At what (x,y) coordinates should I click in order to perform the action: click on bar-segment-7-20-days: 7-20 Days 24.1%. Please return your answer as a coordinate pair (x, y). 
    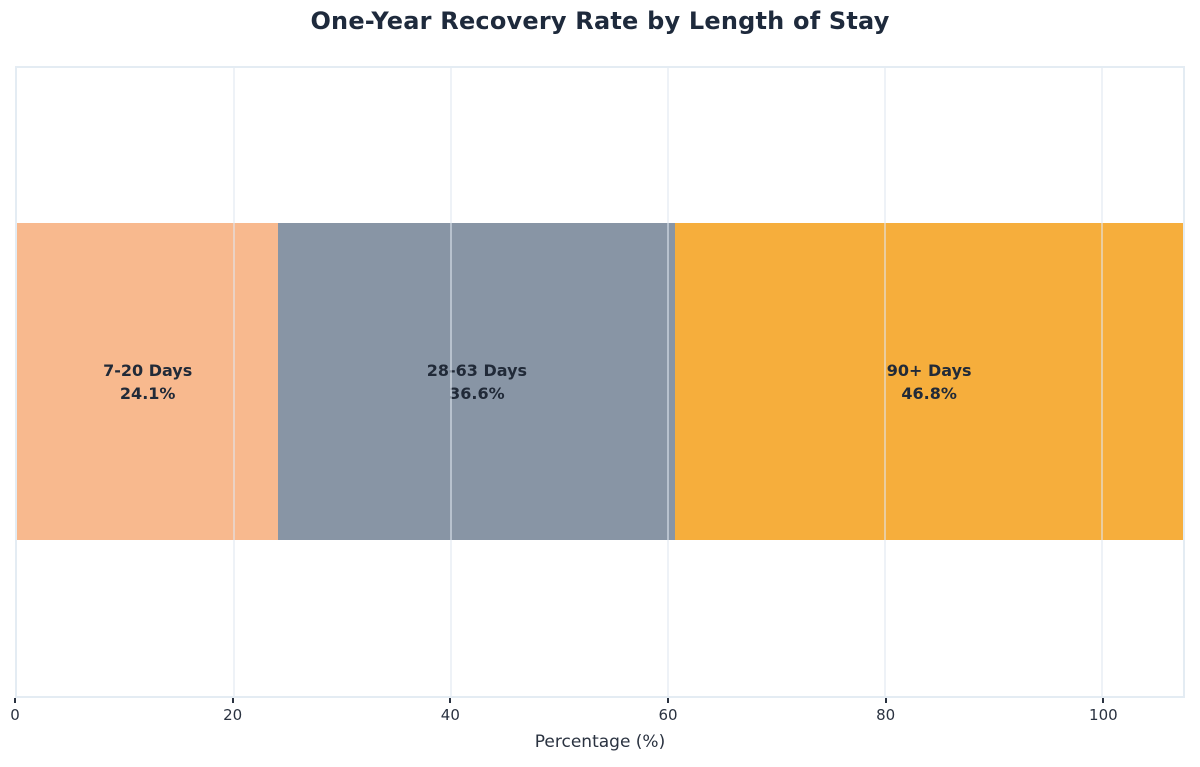
    Looking at the image, I should click on (148, 381).